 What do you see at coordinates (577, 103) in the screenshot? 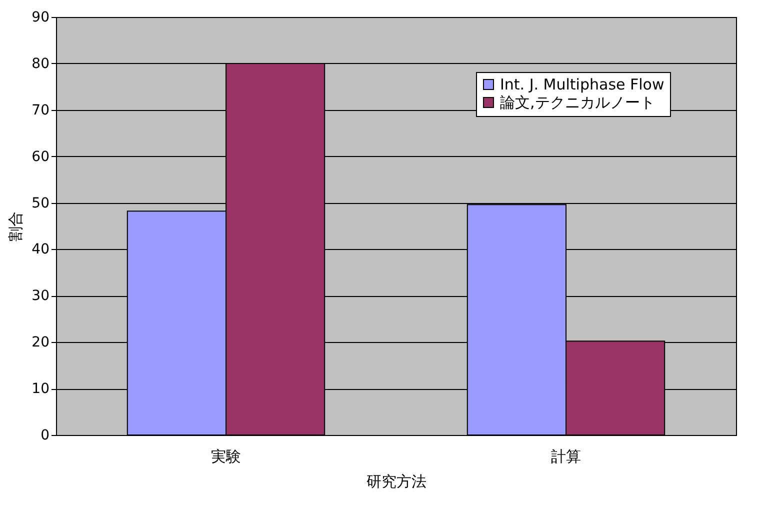
I see `legend-label: 論文,テクニカルノート` at bounding box center [577, 103].